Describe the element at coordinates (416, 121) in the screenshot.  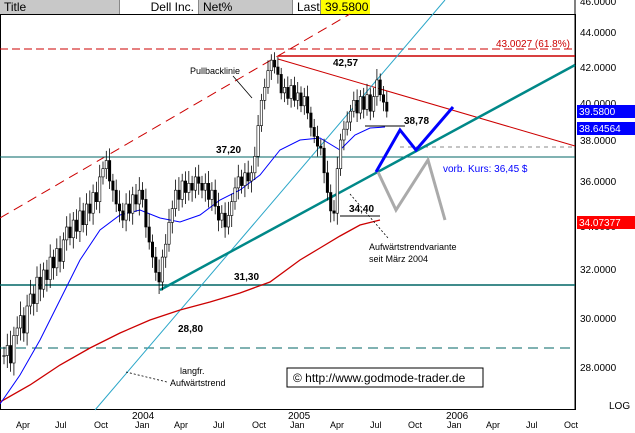
I see `label-3878: 38,78` at that location.